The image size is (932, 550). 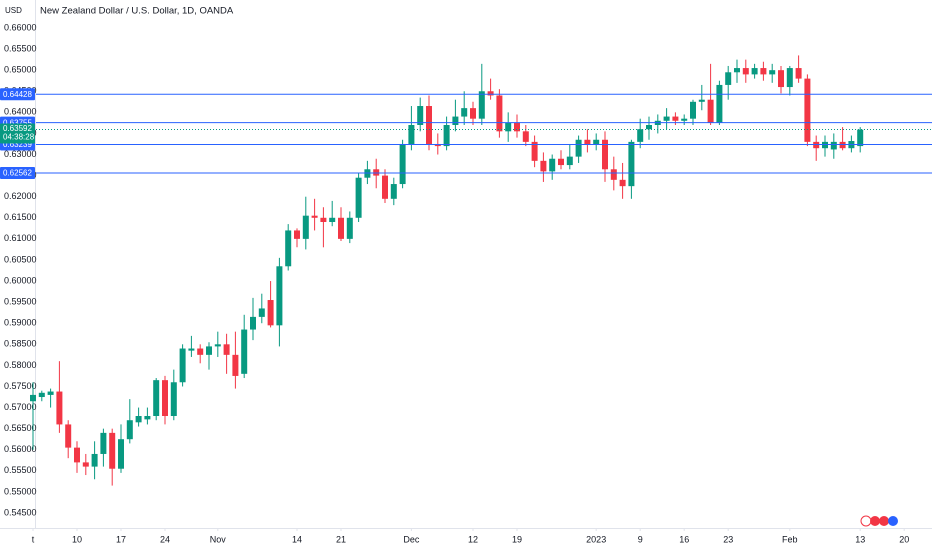 I want to click on x-tick-label: 2023, so click(x=596, y=539).